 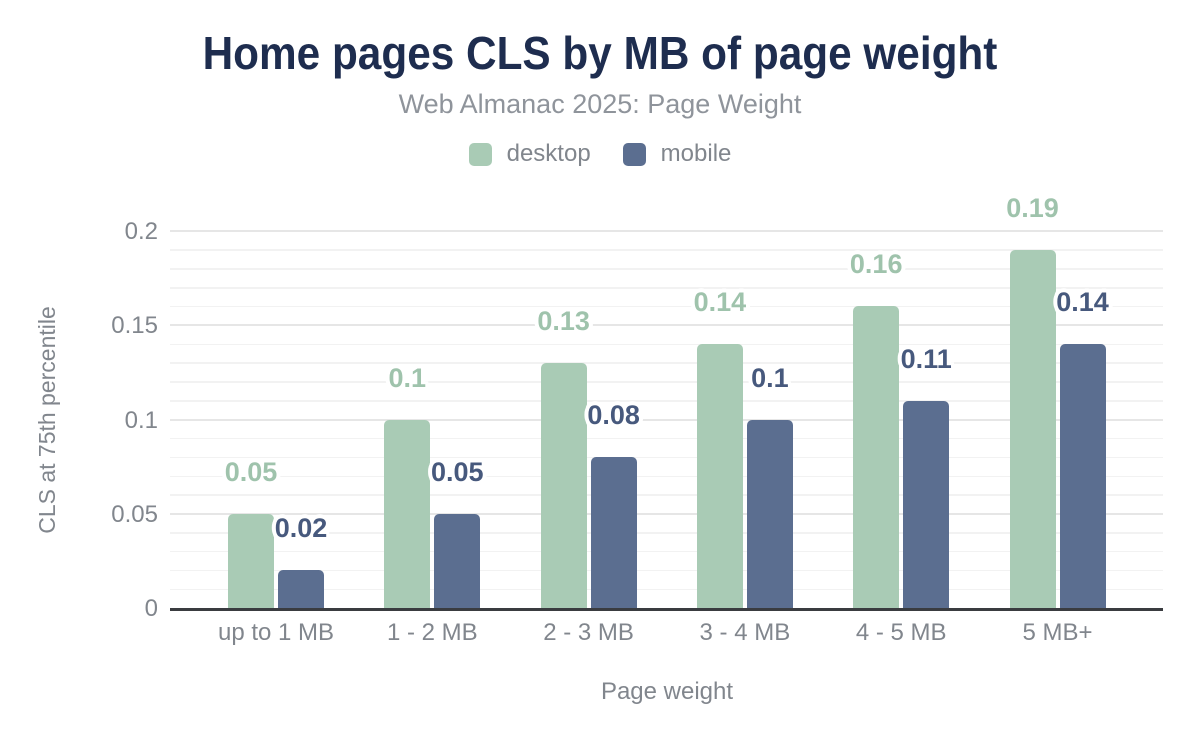 I want to click on legend-item-mobile: mobile, so click(x=677, y=153).